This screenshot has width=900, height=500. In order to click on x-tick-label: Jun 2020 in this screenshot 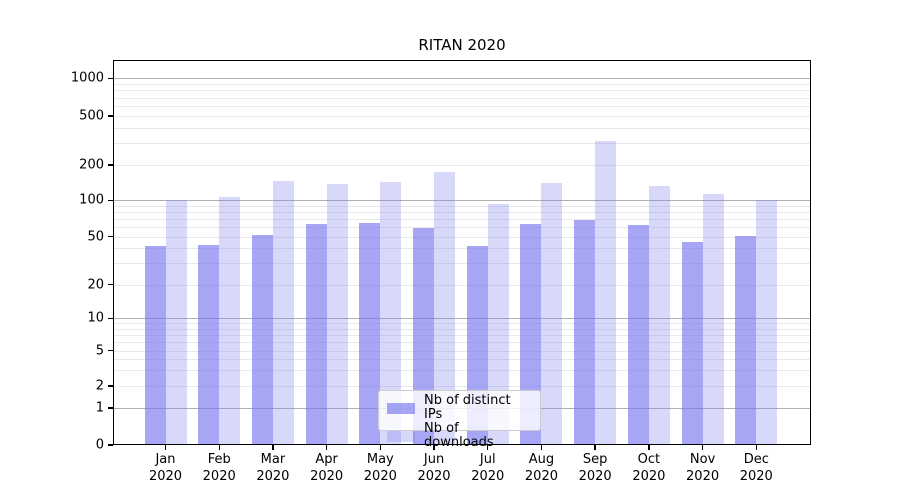, I will do `click(434, 468)`.